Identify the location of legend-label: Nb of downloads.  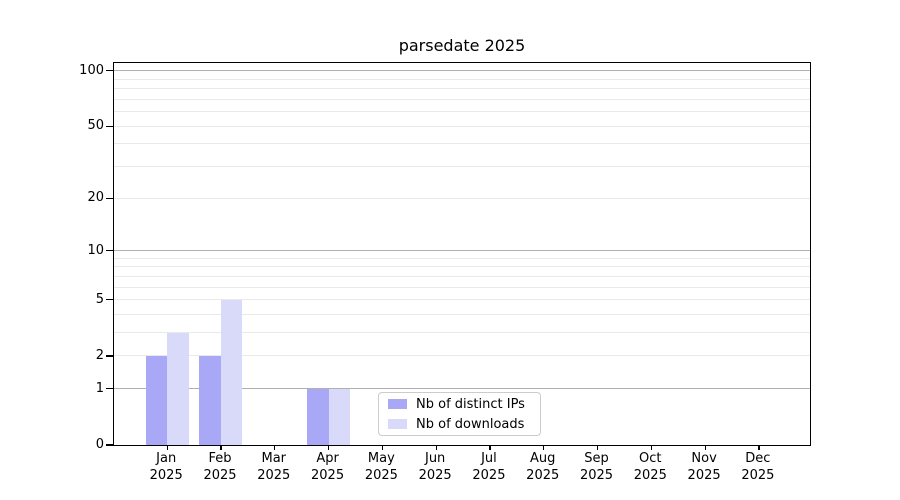
(470, 424).